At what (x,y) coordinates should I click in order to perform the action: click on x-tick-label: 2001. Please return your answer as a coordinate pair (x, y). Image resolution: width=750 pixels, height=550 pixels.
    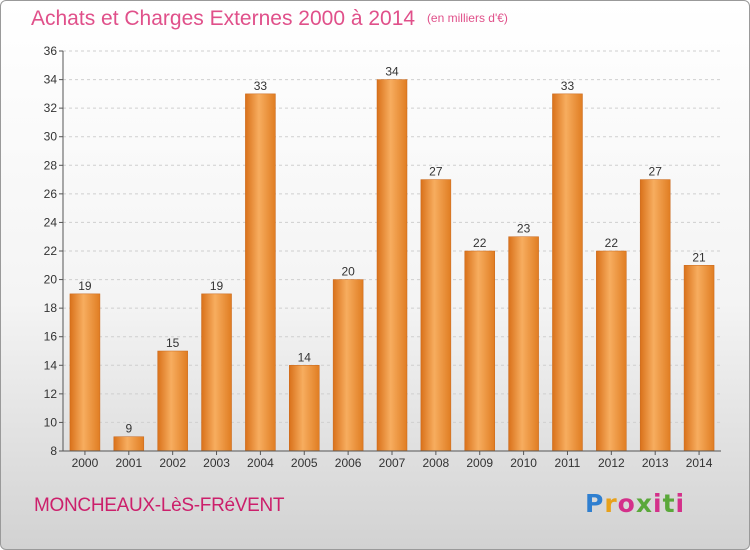
    Looking at the image, I should click on (128, 463).